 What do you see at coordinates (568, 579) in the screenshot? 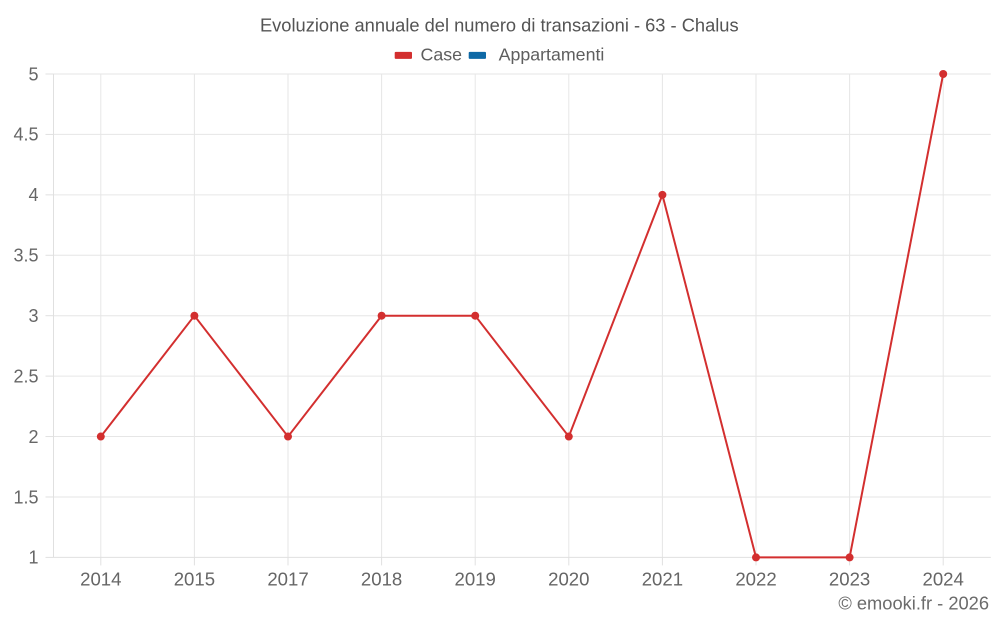
I see `svg-text: 2020` at bounding box center [568, 579].